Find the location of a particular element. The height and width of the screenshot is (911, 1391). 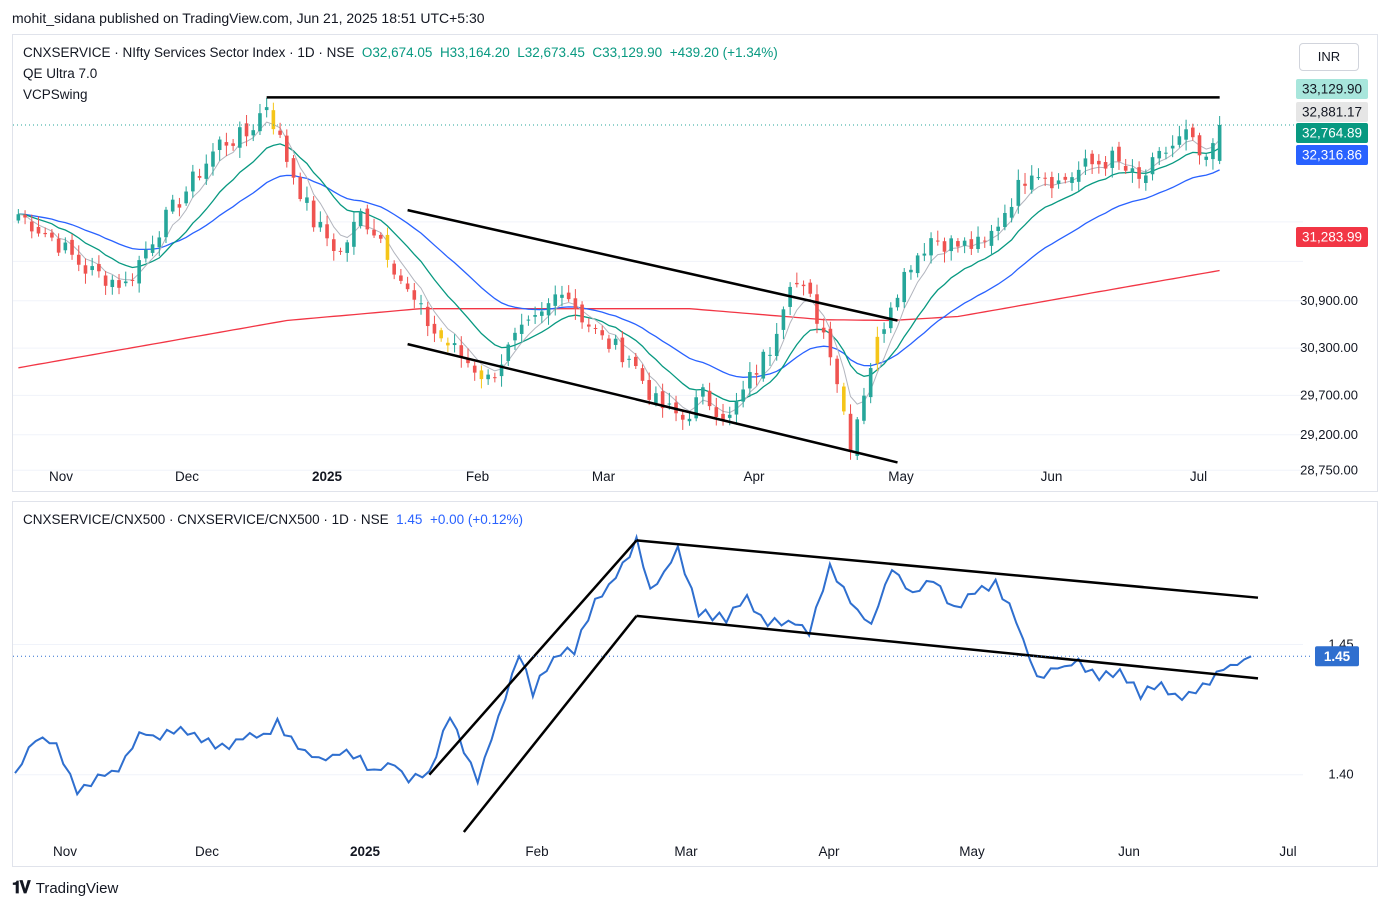

price-x-tick-label: Jul is located at coordinates (1198, 476).